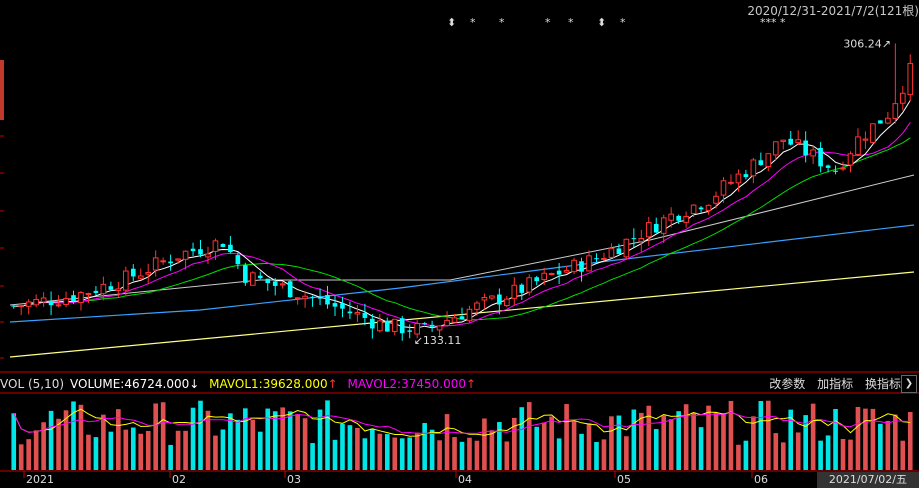 Image resolution: width=919 pixels, height=488 pixels. I want to click on x-label-03: 03, so click(294, 479).